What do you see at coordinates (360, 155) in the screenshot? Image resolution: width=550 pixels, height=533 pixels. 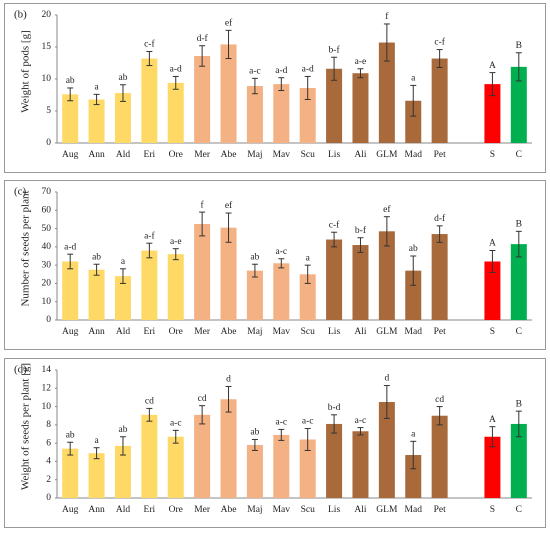 I see `x-tick-label: Ali` at bounding box center [360, 155].